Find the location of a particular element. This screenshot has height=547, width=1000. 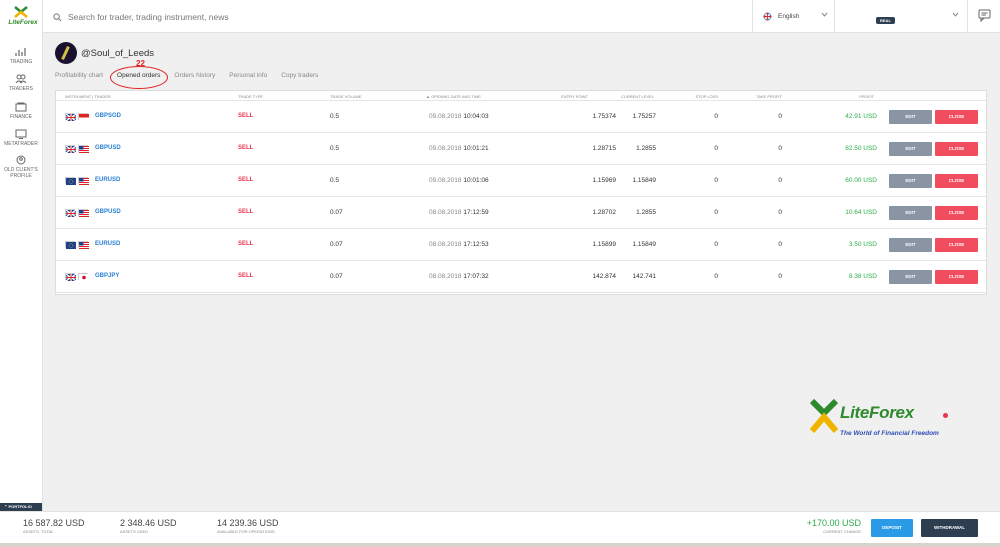

assets-used-value: 2 348.46 USD is located at coordinates (148, 523).